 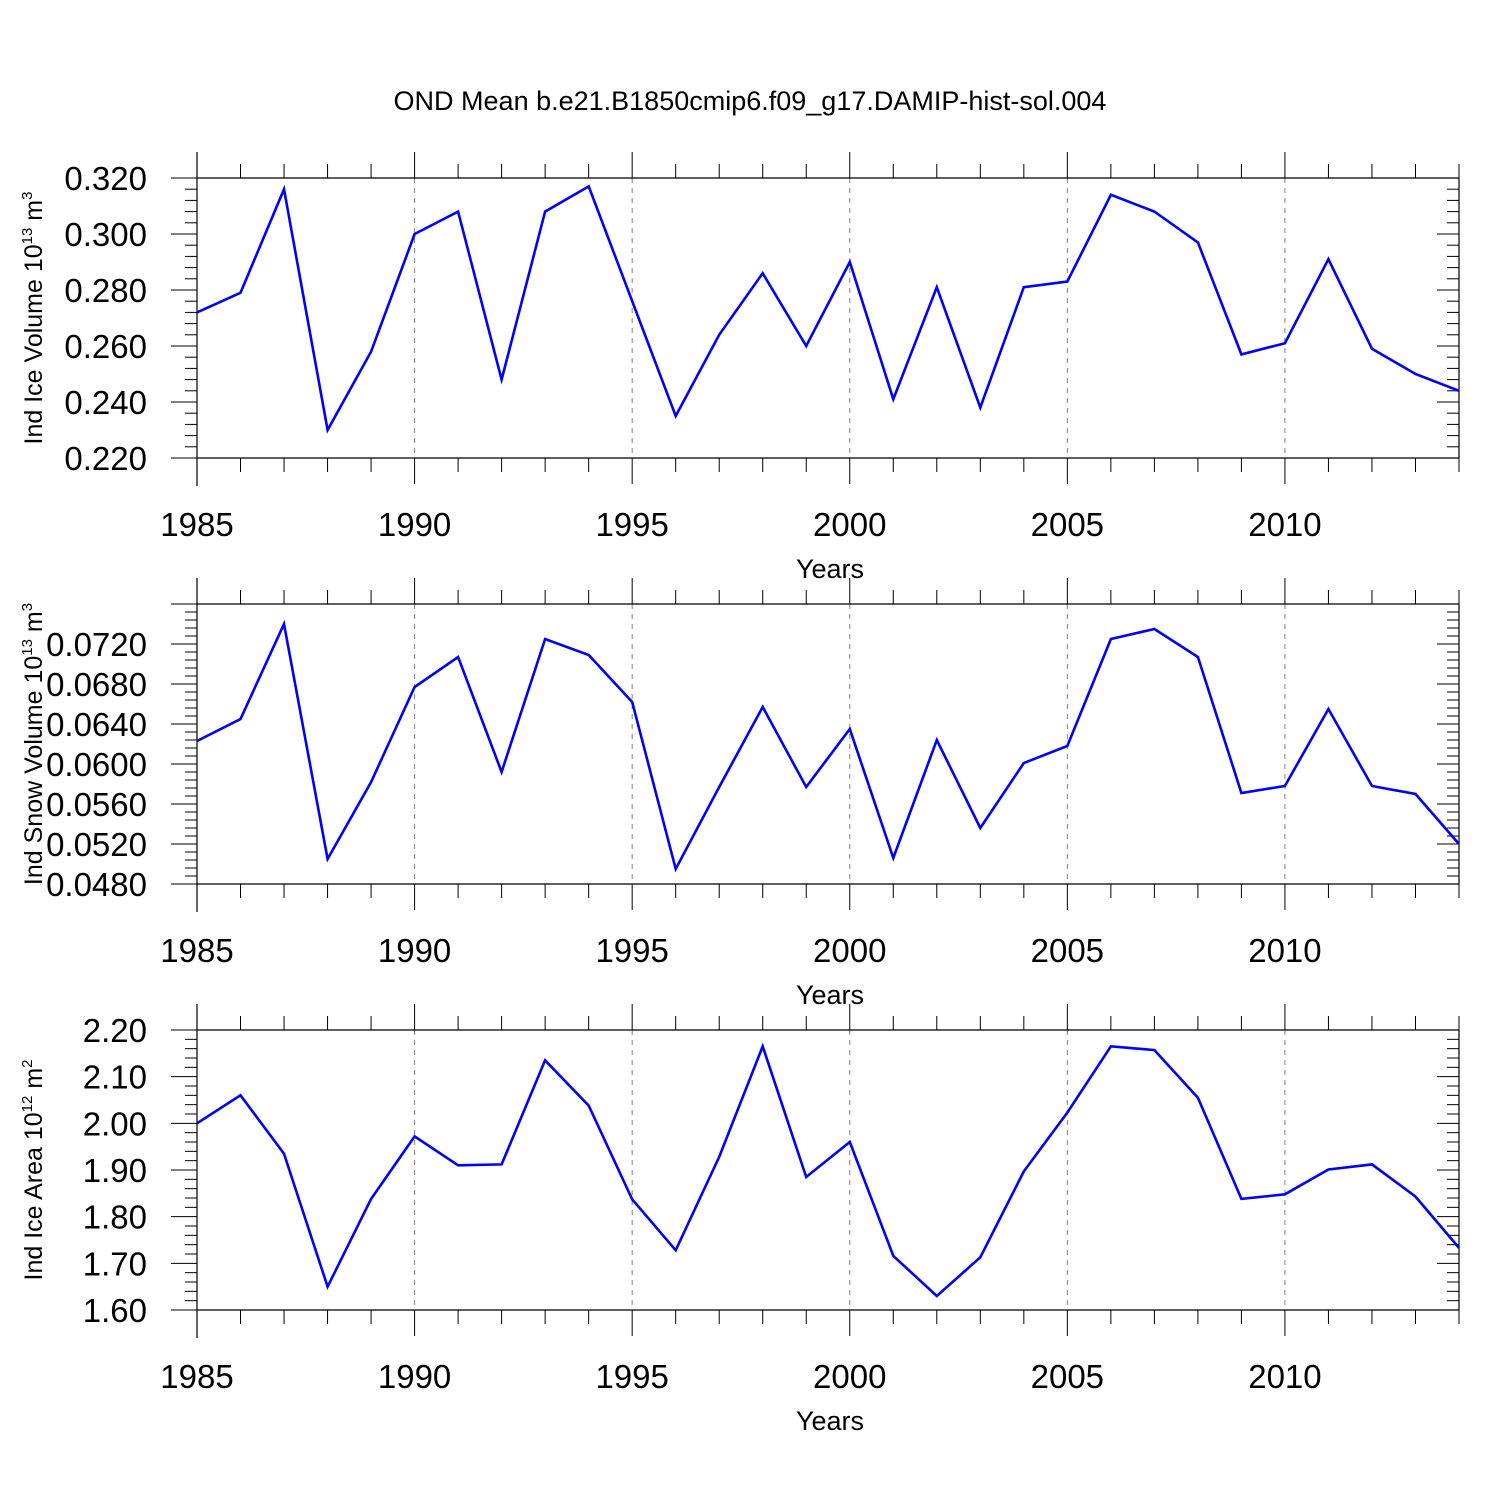 I want to click on snow-volume-y-axis-label: Ind Snow Volume 1013 m3, so click(x=33, y=744).